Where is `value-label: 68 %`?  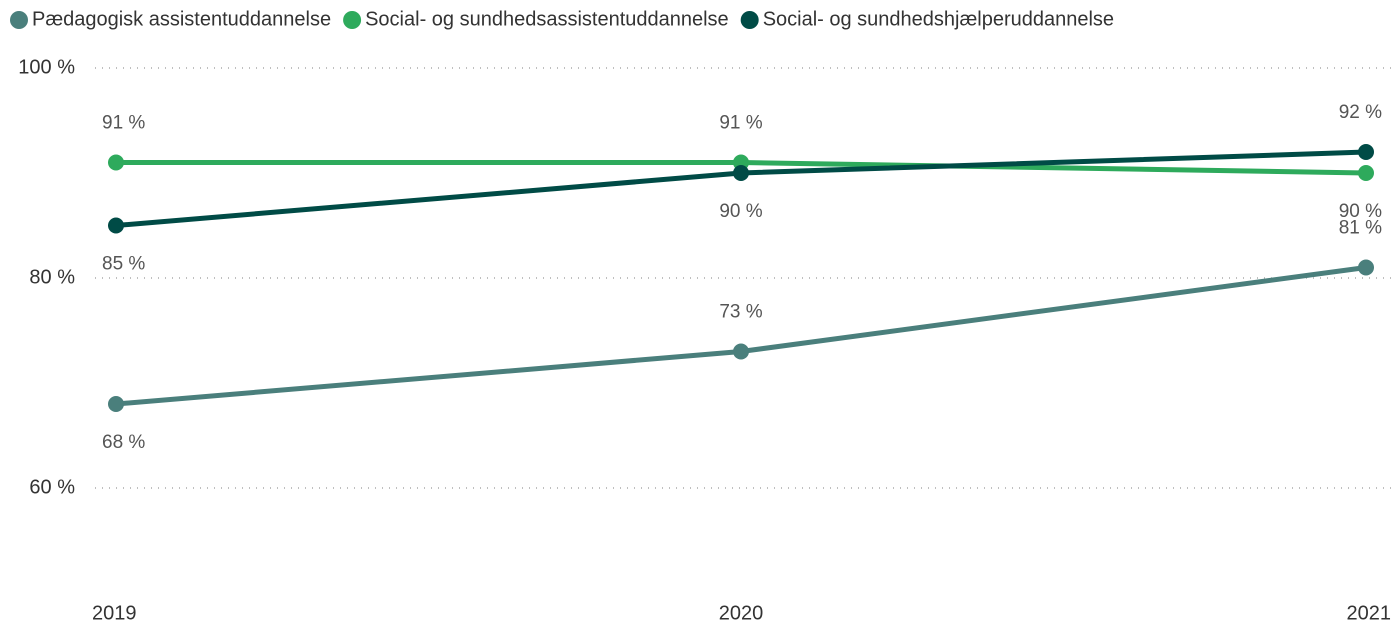 value-label: 68 % is located at coordinates (123, 442).